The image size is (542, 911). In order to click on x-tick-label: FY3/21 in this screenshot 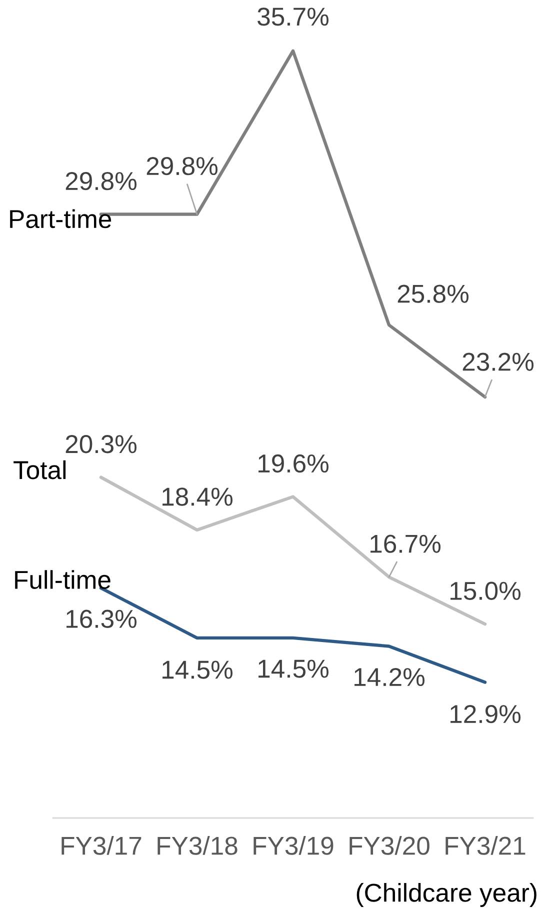, I will do `click(486, 845)`.